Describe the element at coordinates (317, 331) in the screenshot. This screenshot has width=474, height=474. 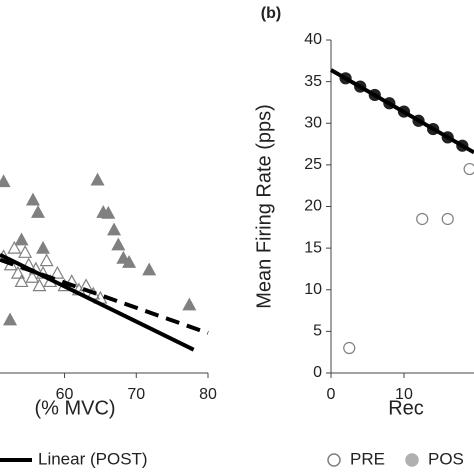
I see `y-tick-label: 5` at that location.